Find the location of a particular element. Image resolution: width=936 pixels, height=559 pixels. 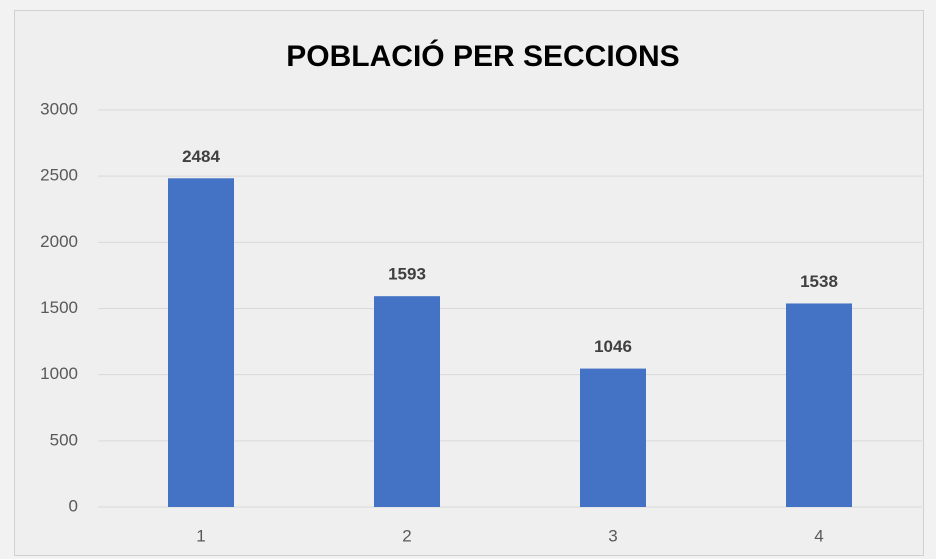

y-tick-label: 3000 is located at coordinates (59, 108).